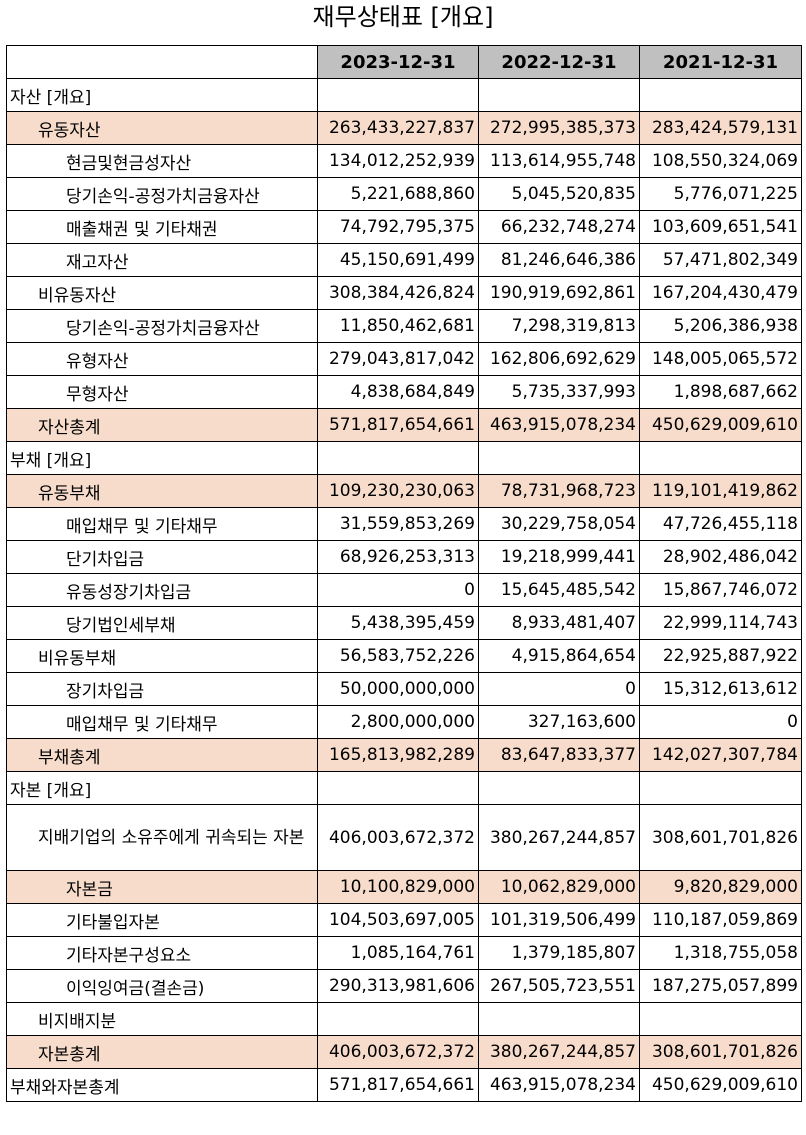  I want to click on table-row: 매입채무 및 기타채무 2,800,000,000 327,163,600 0, so click(404, 722).